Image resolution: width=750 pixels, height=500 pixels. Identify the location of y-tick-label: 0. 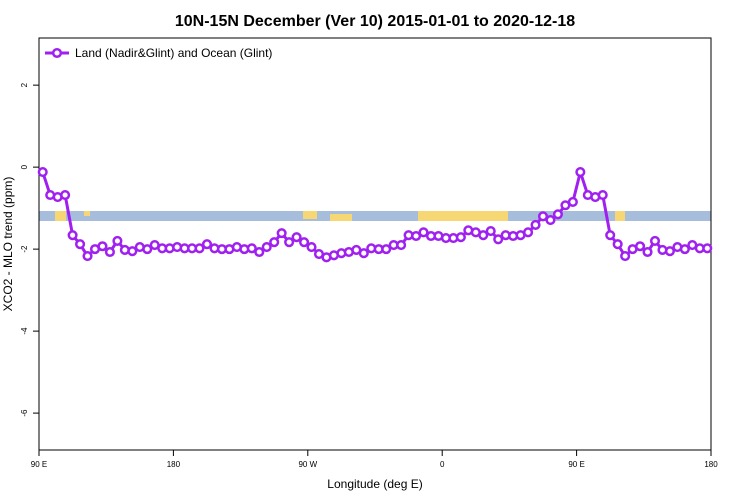
(24, 166).